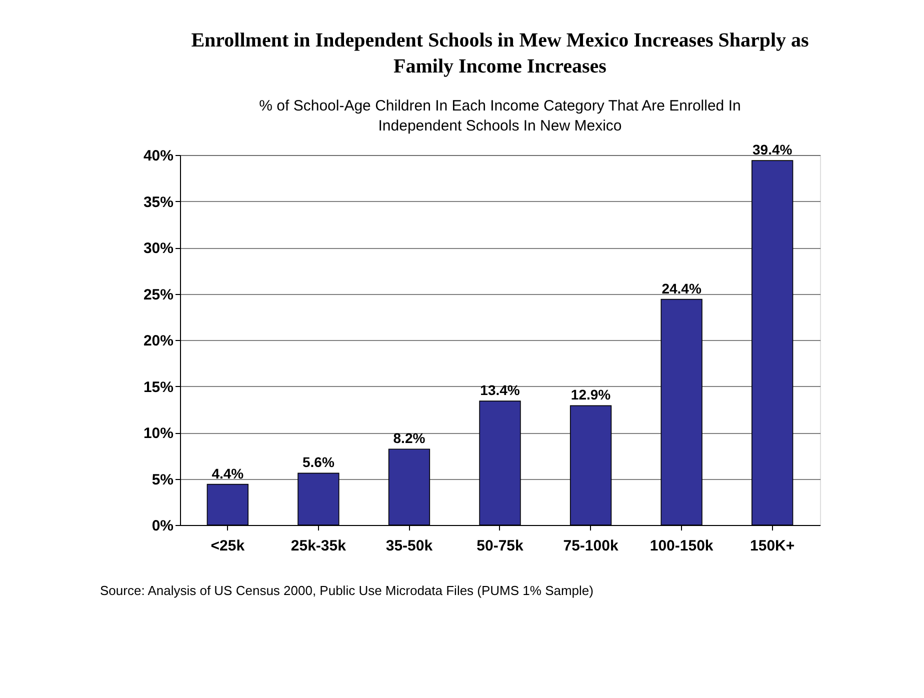 This screenshot has width=924, height=698. I want to click on y-tick-label: 25%, so click(158, 295).